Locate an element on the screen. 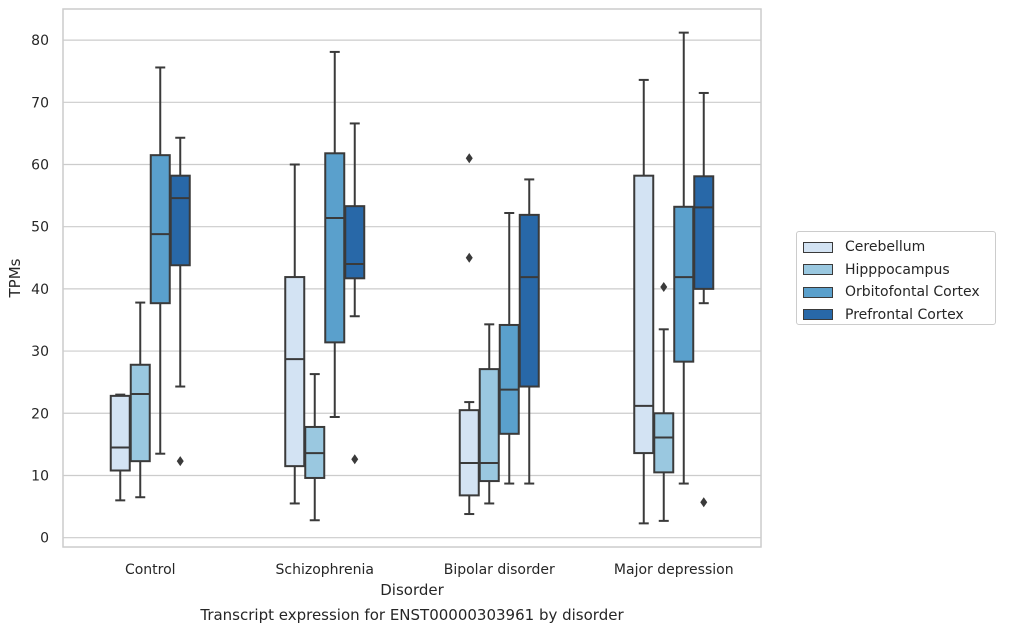 This screenshot has height=634, width=1009. x-tick-label: Schizophrenia is located at coordinates (325, 570).